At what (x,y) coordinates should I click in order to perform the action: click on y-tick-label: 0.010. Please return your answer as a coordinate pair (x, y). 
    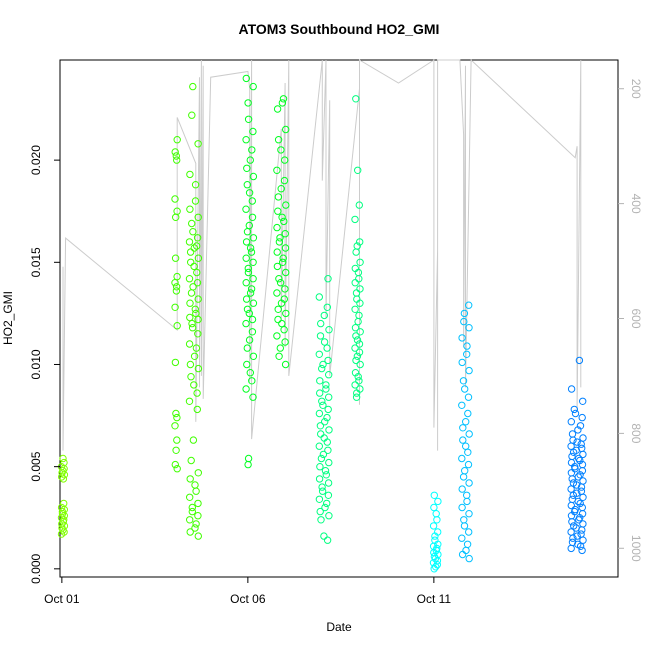
    Looking at the image, I should click on (36, 364).